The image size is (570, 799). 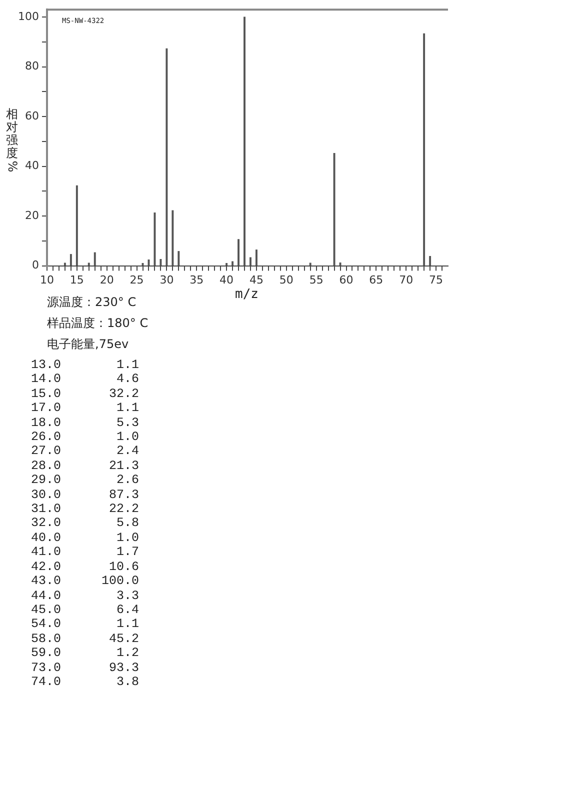 What do you see at coordinates (12, 140) in the screenshot?
I see `y-axis-title: 相对强度%` at bounding box center [12, 140].